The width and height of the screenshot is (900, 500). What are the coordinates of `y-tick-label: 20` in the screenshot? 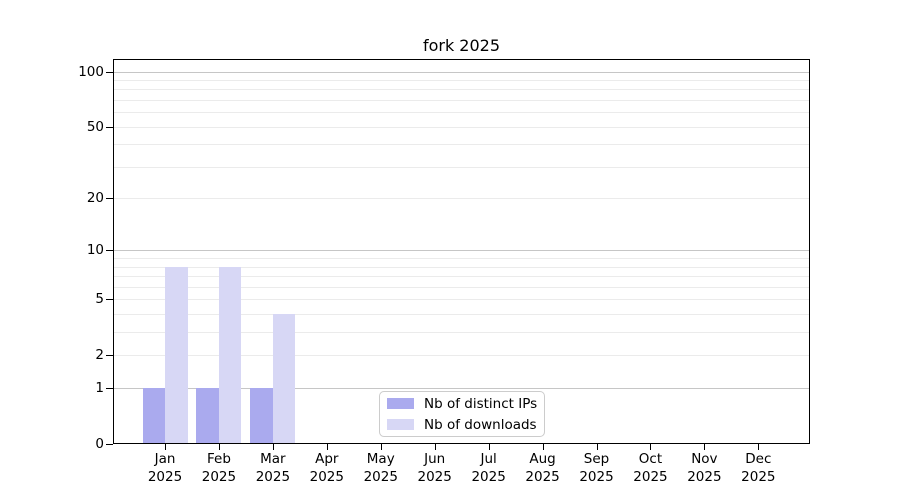 It's located at (95, 198).